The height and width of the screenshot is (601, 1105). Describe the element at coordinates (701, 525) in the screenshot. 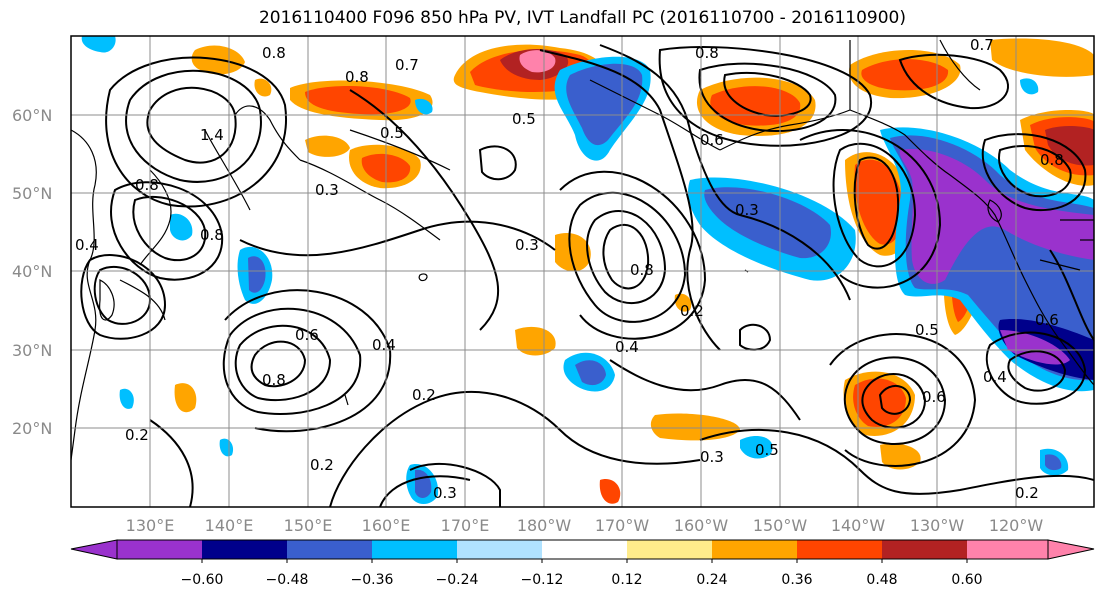

I see `lon-label: 160°W` at that location.